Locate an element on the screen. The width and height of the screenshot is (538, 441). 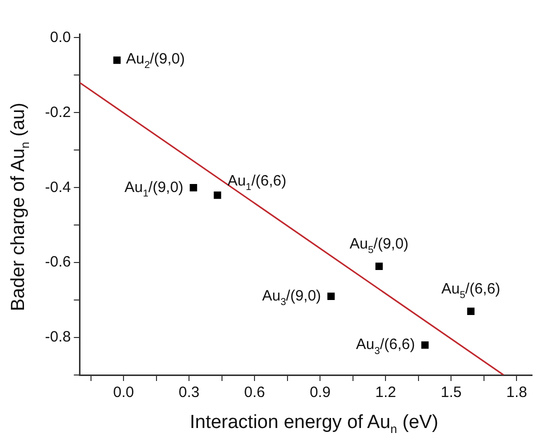
x-tick-label: 0.3 is located at coordinates (189, 393).